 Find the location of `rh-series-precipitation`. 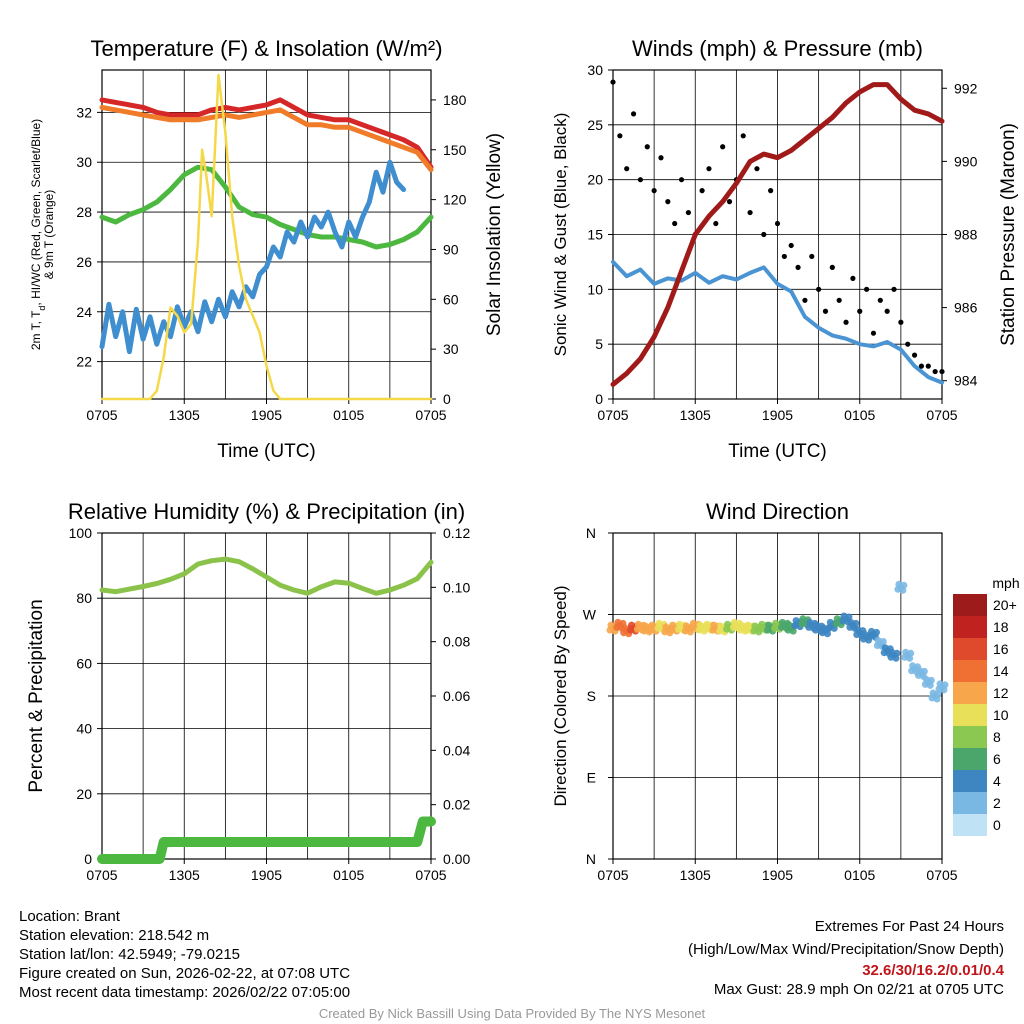

rh-series-precipitation is located at coordinates (266, 840).